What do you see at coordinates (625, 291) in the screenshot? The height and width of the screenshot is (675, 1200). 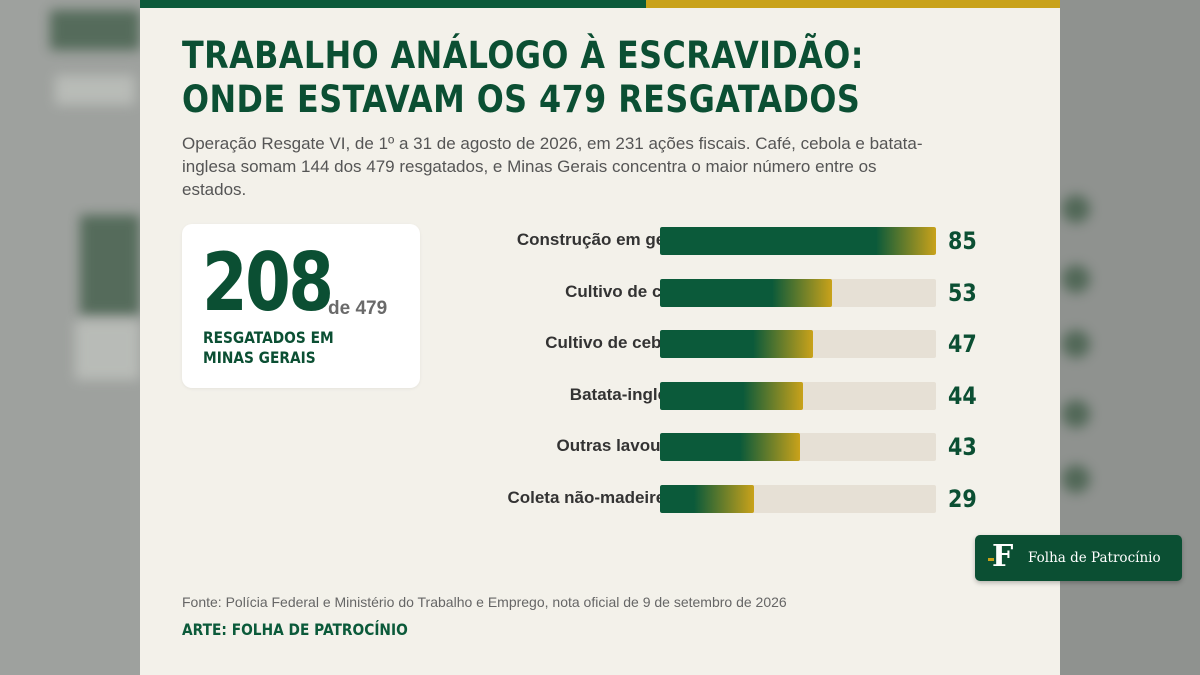 I see `bar-label: Cultivo de café` at bounding box center [625, 291].